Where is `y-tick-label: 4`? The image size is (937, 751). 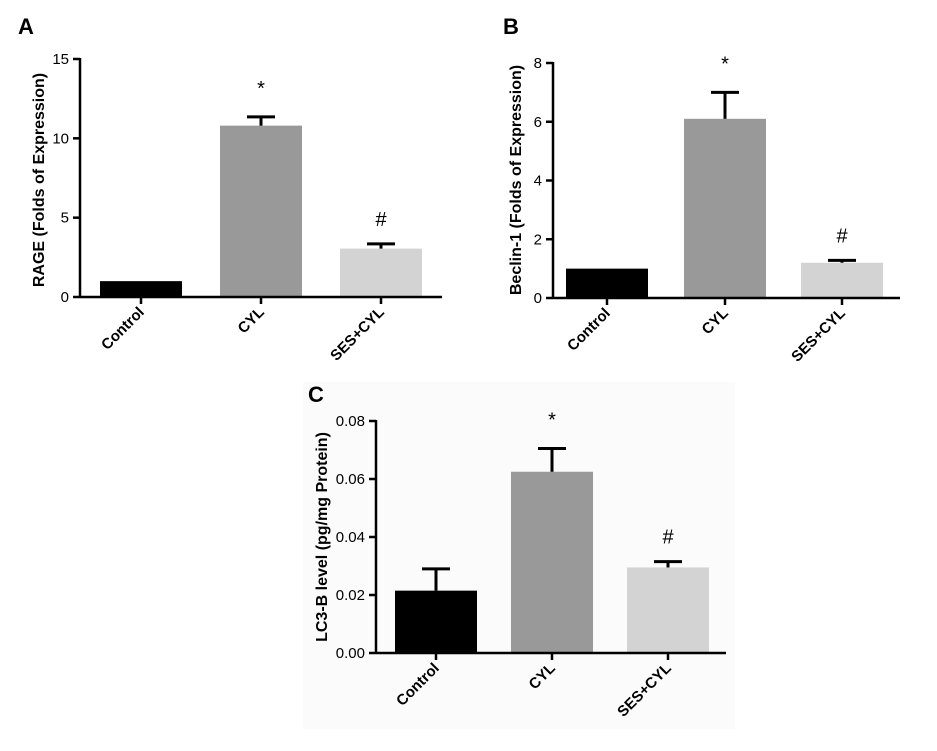
y-tick-label: 4 is located at coordinates (538, 181).